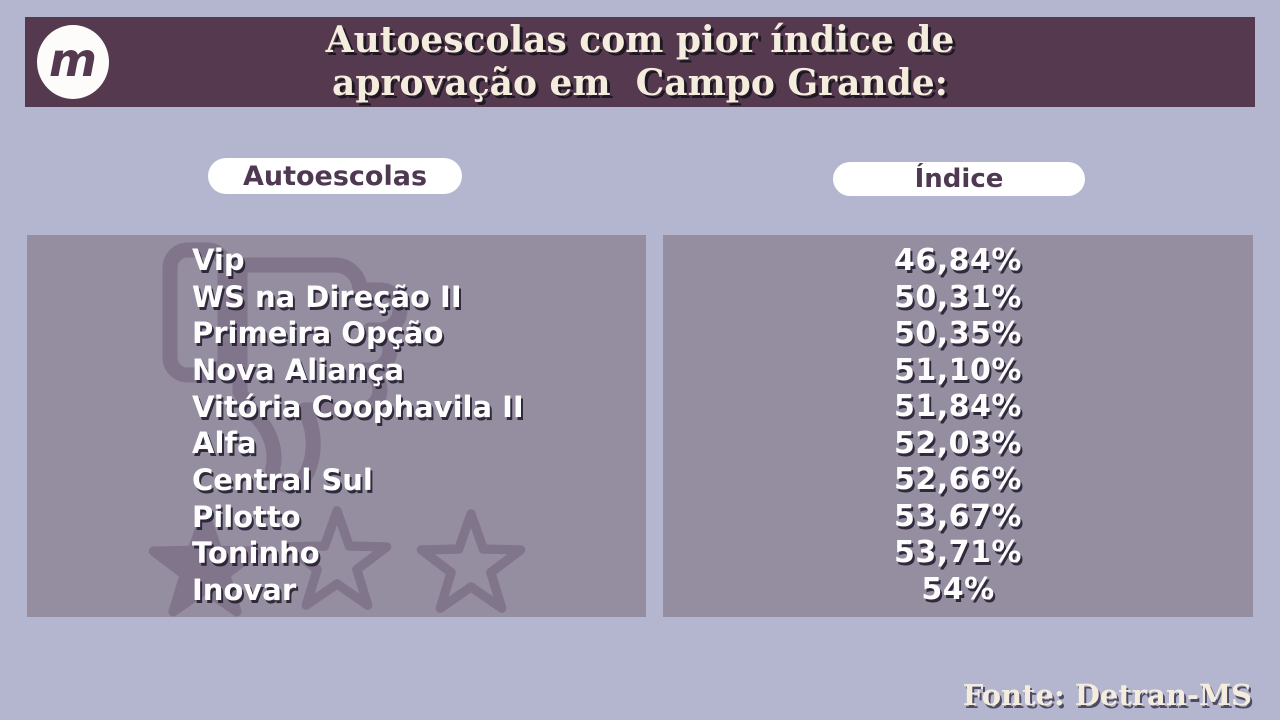  Describe the element at coordinates (958, 589) in the screenshot. I see `index-value: 54%` at that location.